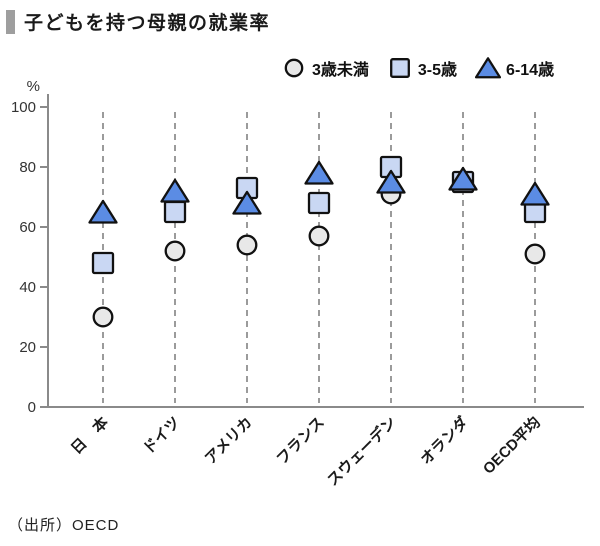 The width and height of the screenshot is (600, 546). What do you see at coordinates (27, 167) in the screenshot?
I see `y-tick-label: 80` at bounding box center [27, 167].